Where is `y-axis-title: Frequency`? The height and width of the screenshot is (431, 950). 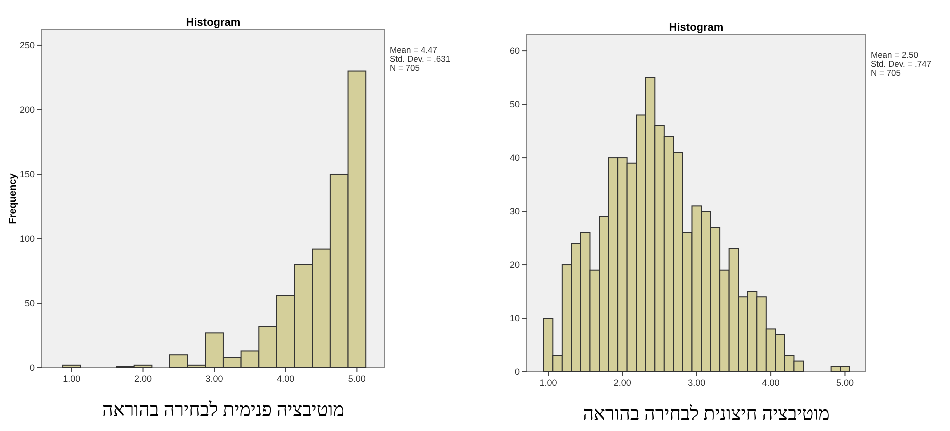 y-axis-title: Frequency is located at coordinates (13, 198).